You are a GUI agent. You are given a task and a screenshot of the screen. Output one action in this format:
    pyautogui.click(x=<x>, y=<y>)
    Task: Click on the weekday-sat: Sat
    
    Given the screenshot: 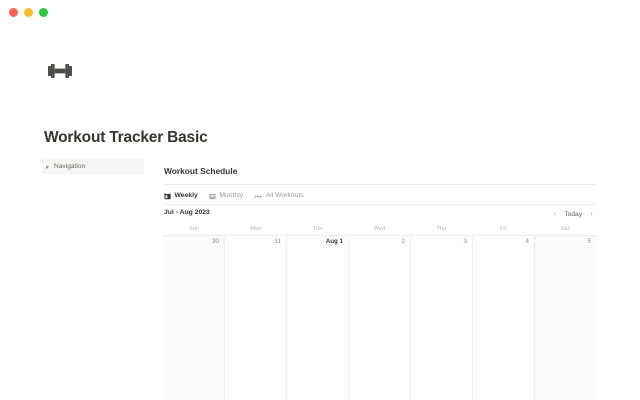 What is the action you would take?
    pyautogui.click(x=565, y=229)
    